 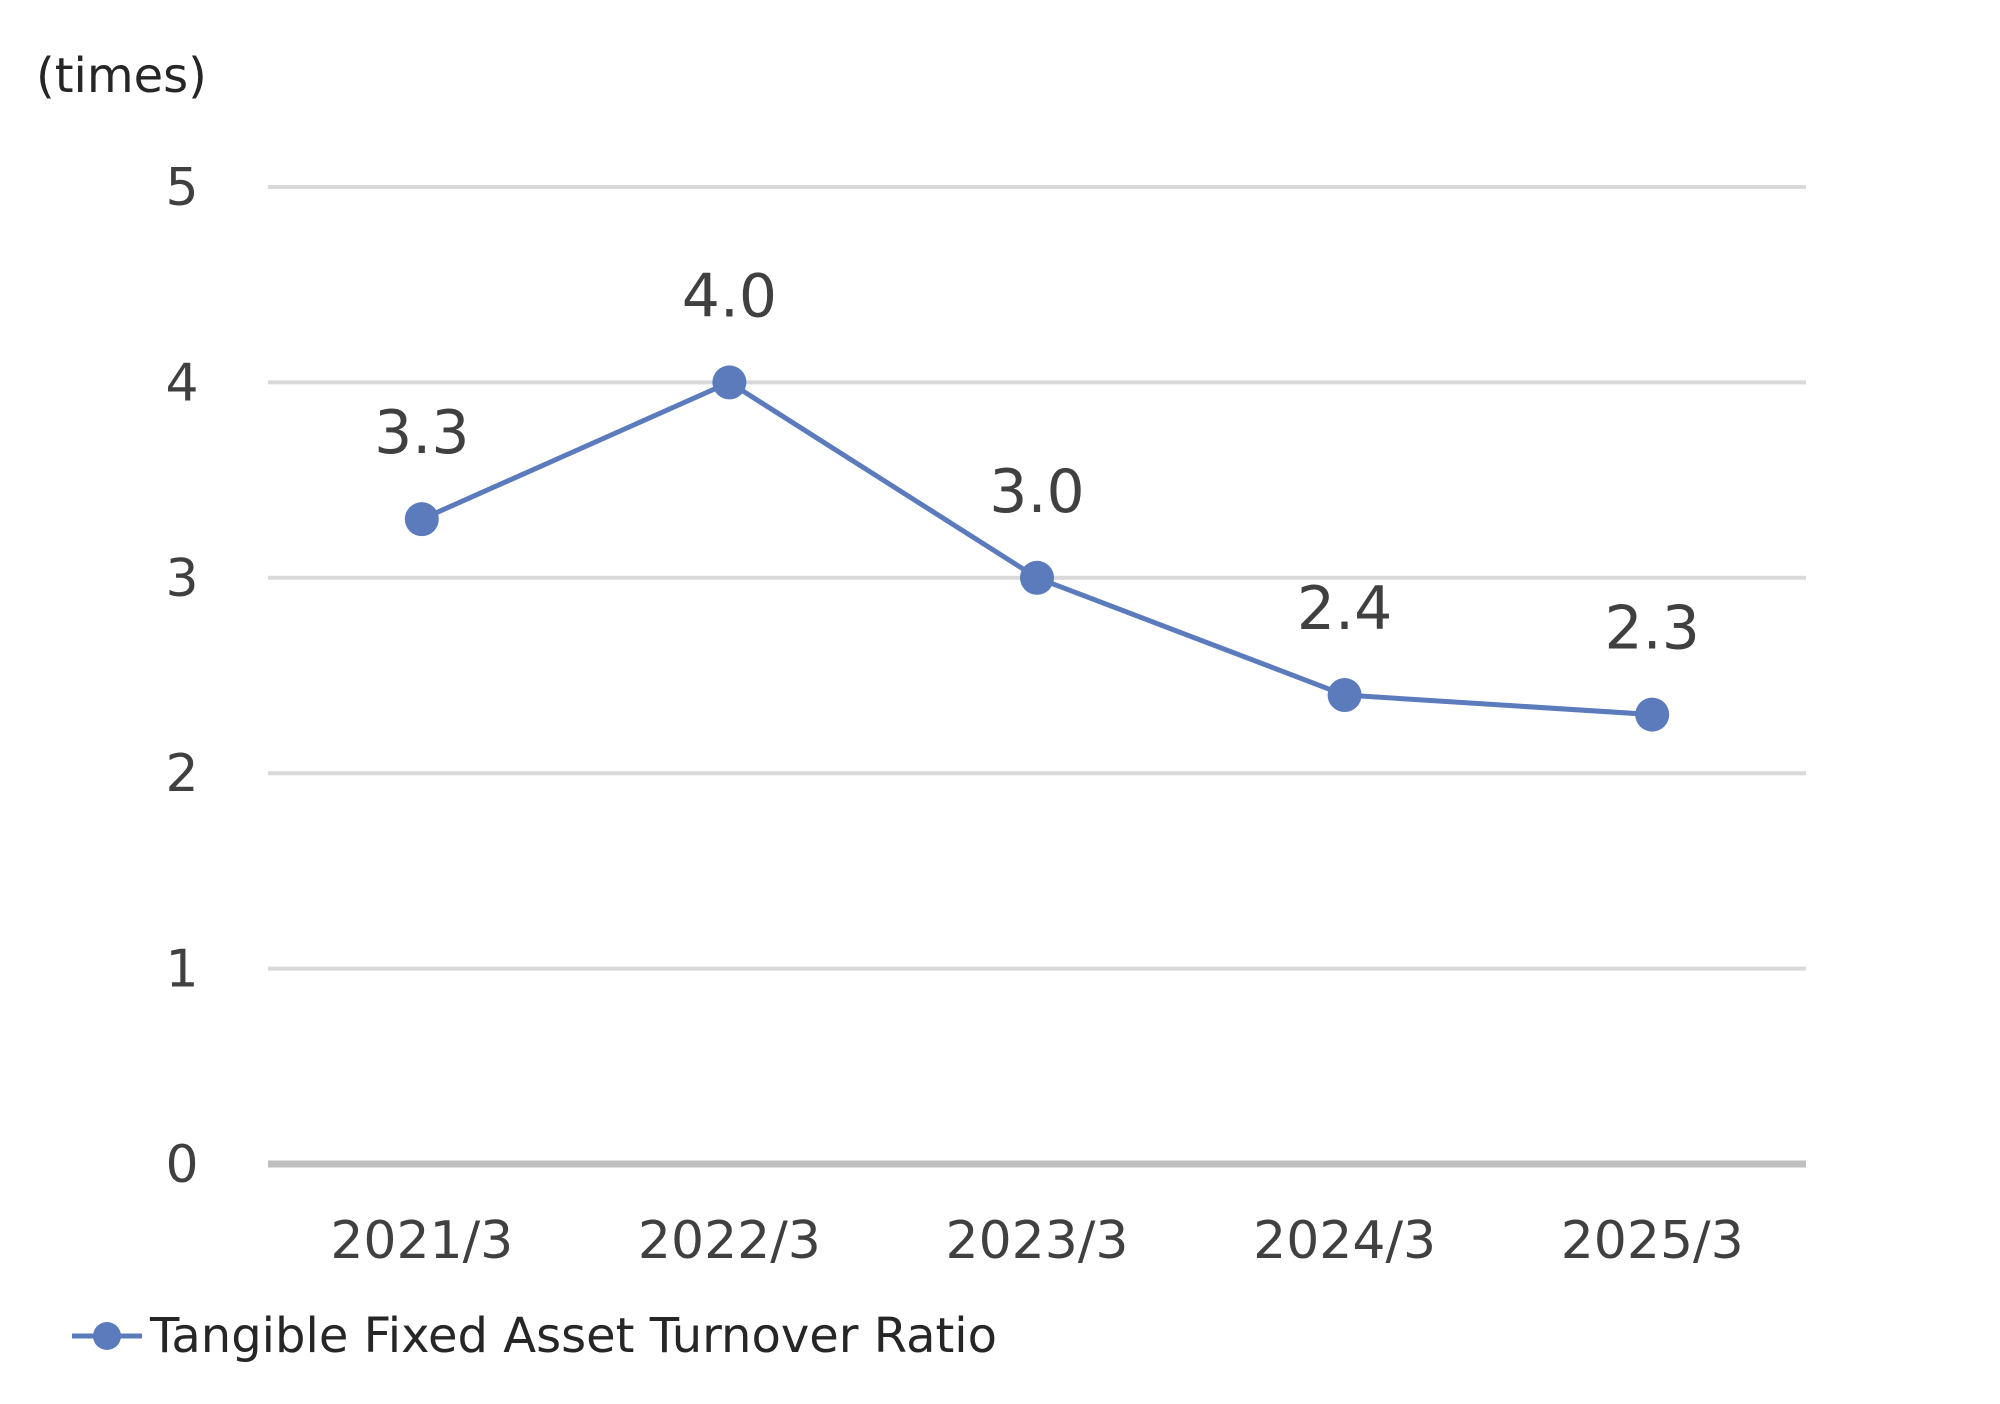 I want to click on legend: Tangible Fixed Asset Turnover Ratio, so click(x=534, y=1336).